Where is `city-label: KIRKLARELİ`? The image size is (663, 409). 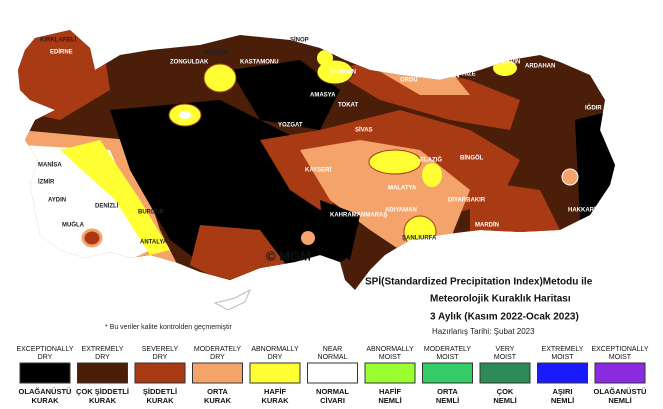
city-label: KIRKLARELİ is located at coordinates (58, 40).